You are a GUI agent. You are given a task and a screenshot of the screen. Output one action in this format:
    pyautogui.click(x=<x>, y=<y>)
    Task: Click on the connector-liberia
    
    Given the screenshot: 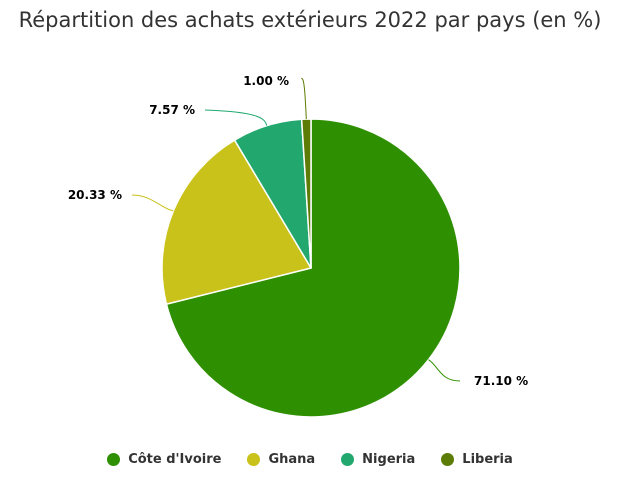 What is the action you would take?
    pyautogui.click(x=303, y=99)
    